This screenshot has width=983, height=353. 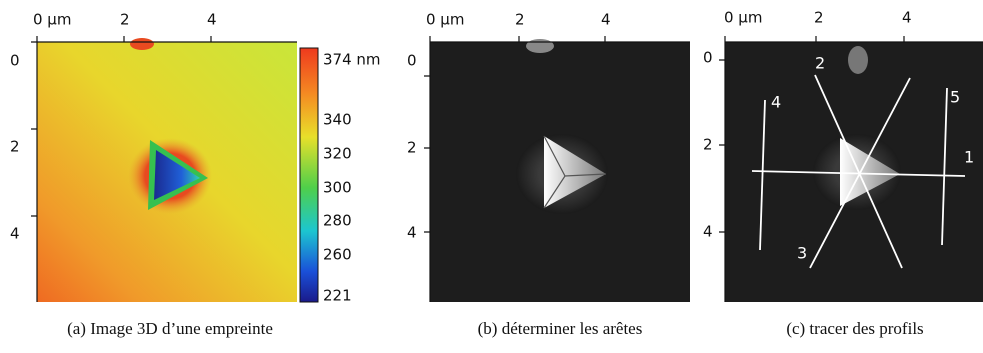 I want to click on colorbar-label: 374 nm, so click(x=352, y=60).